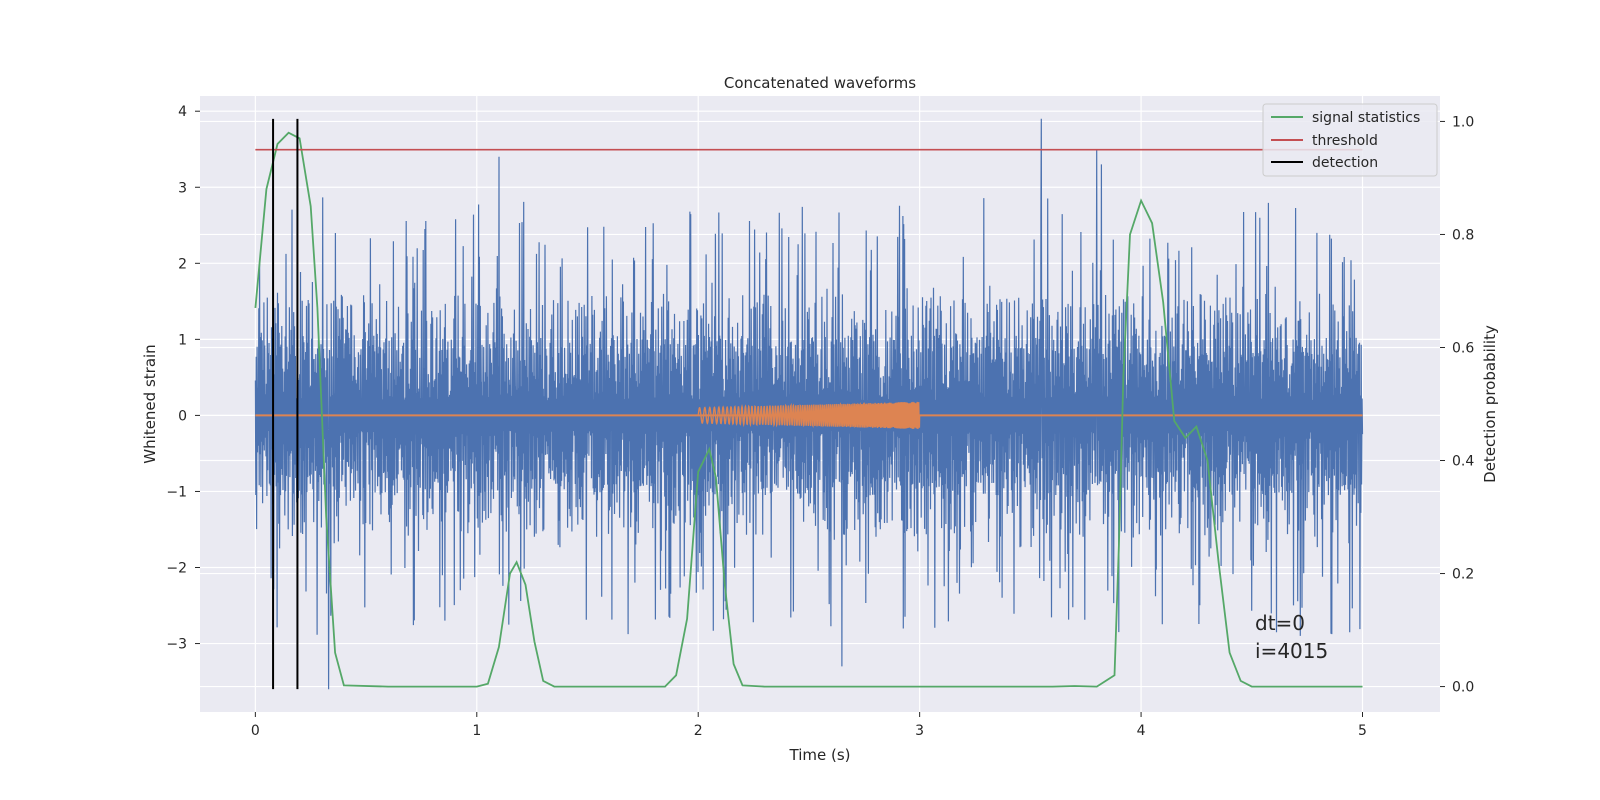 The image size is (1600, 800). What do you see at coordinates (919, 731) in the screenshot?
I see `x-tick-label: 3` at bounding box center [919, 731].